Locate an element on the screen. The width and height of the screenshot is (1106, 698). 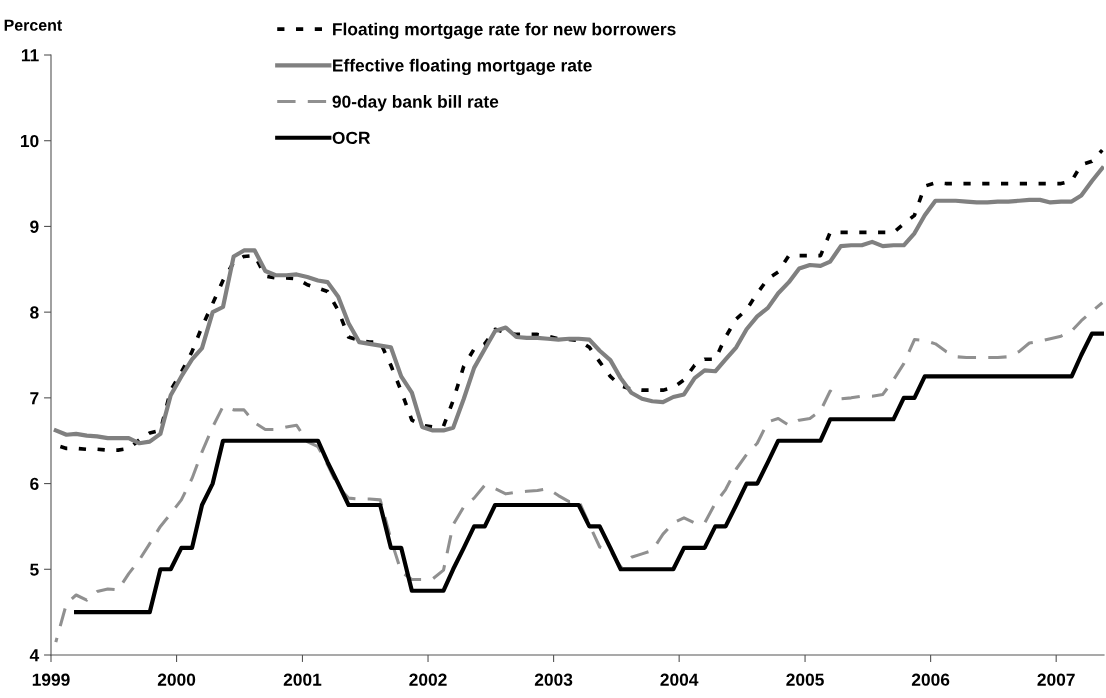
y-tick-label: 5 is located at coordinates (34, 569).